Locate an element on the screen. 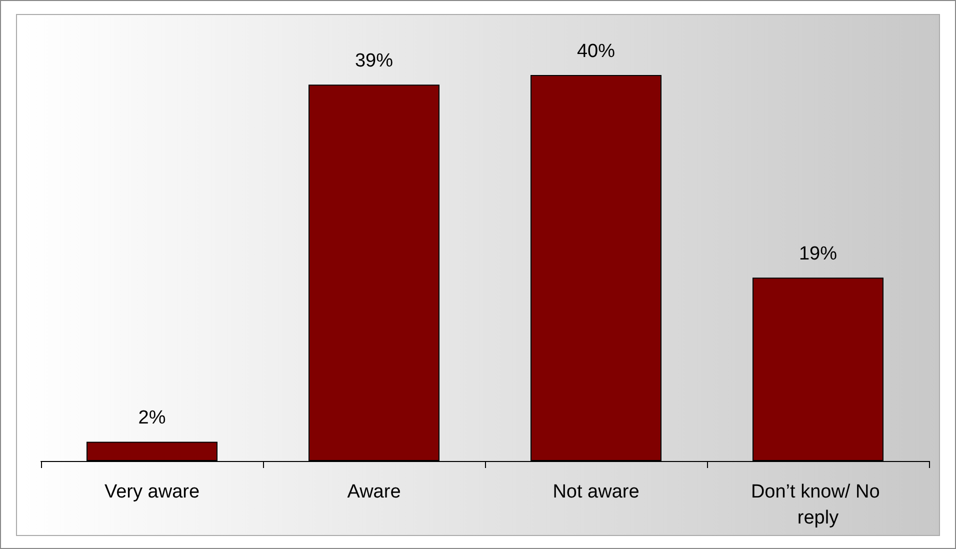  x-tick-label: Aware is located at coordinates (374, 492).